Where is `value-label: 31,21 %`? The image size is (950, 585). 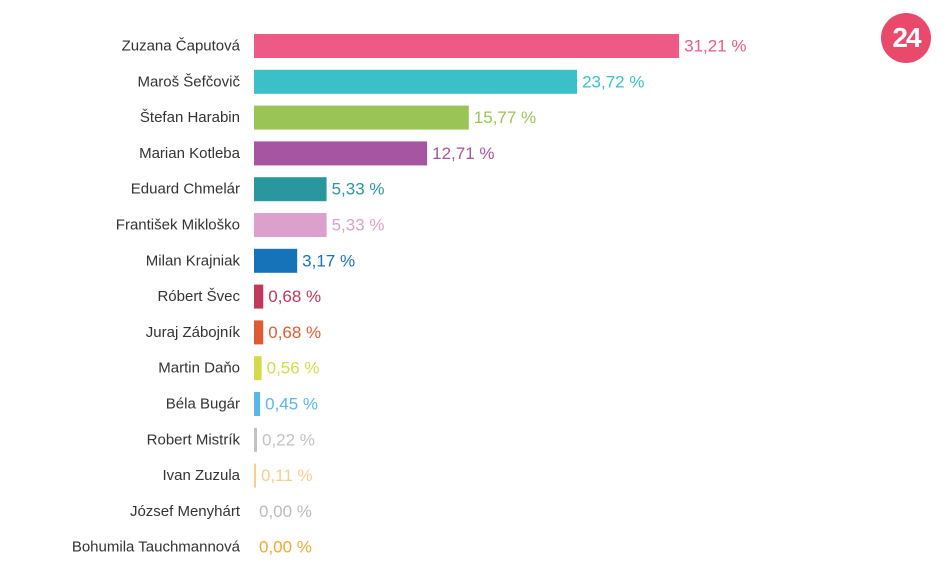 value-label: 31,21 % is located at coordinates (715, 46).